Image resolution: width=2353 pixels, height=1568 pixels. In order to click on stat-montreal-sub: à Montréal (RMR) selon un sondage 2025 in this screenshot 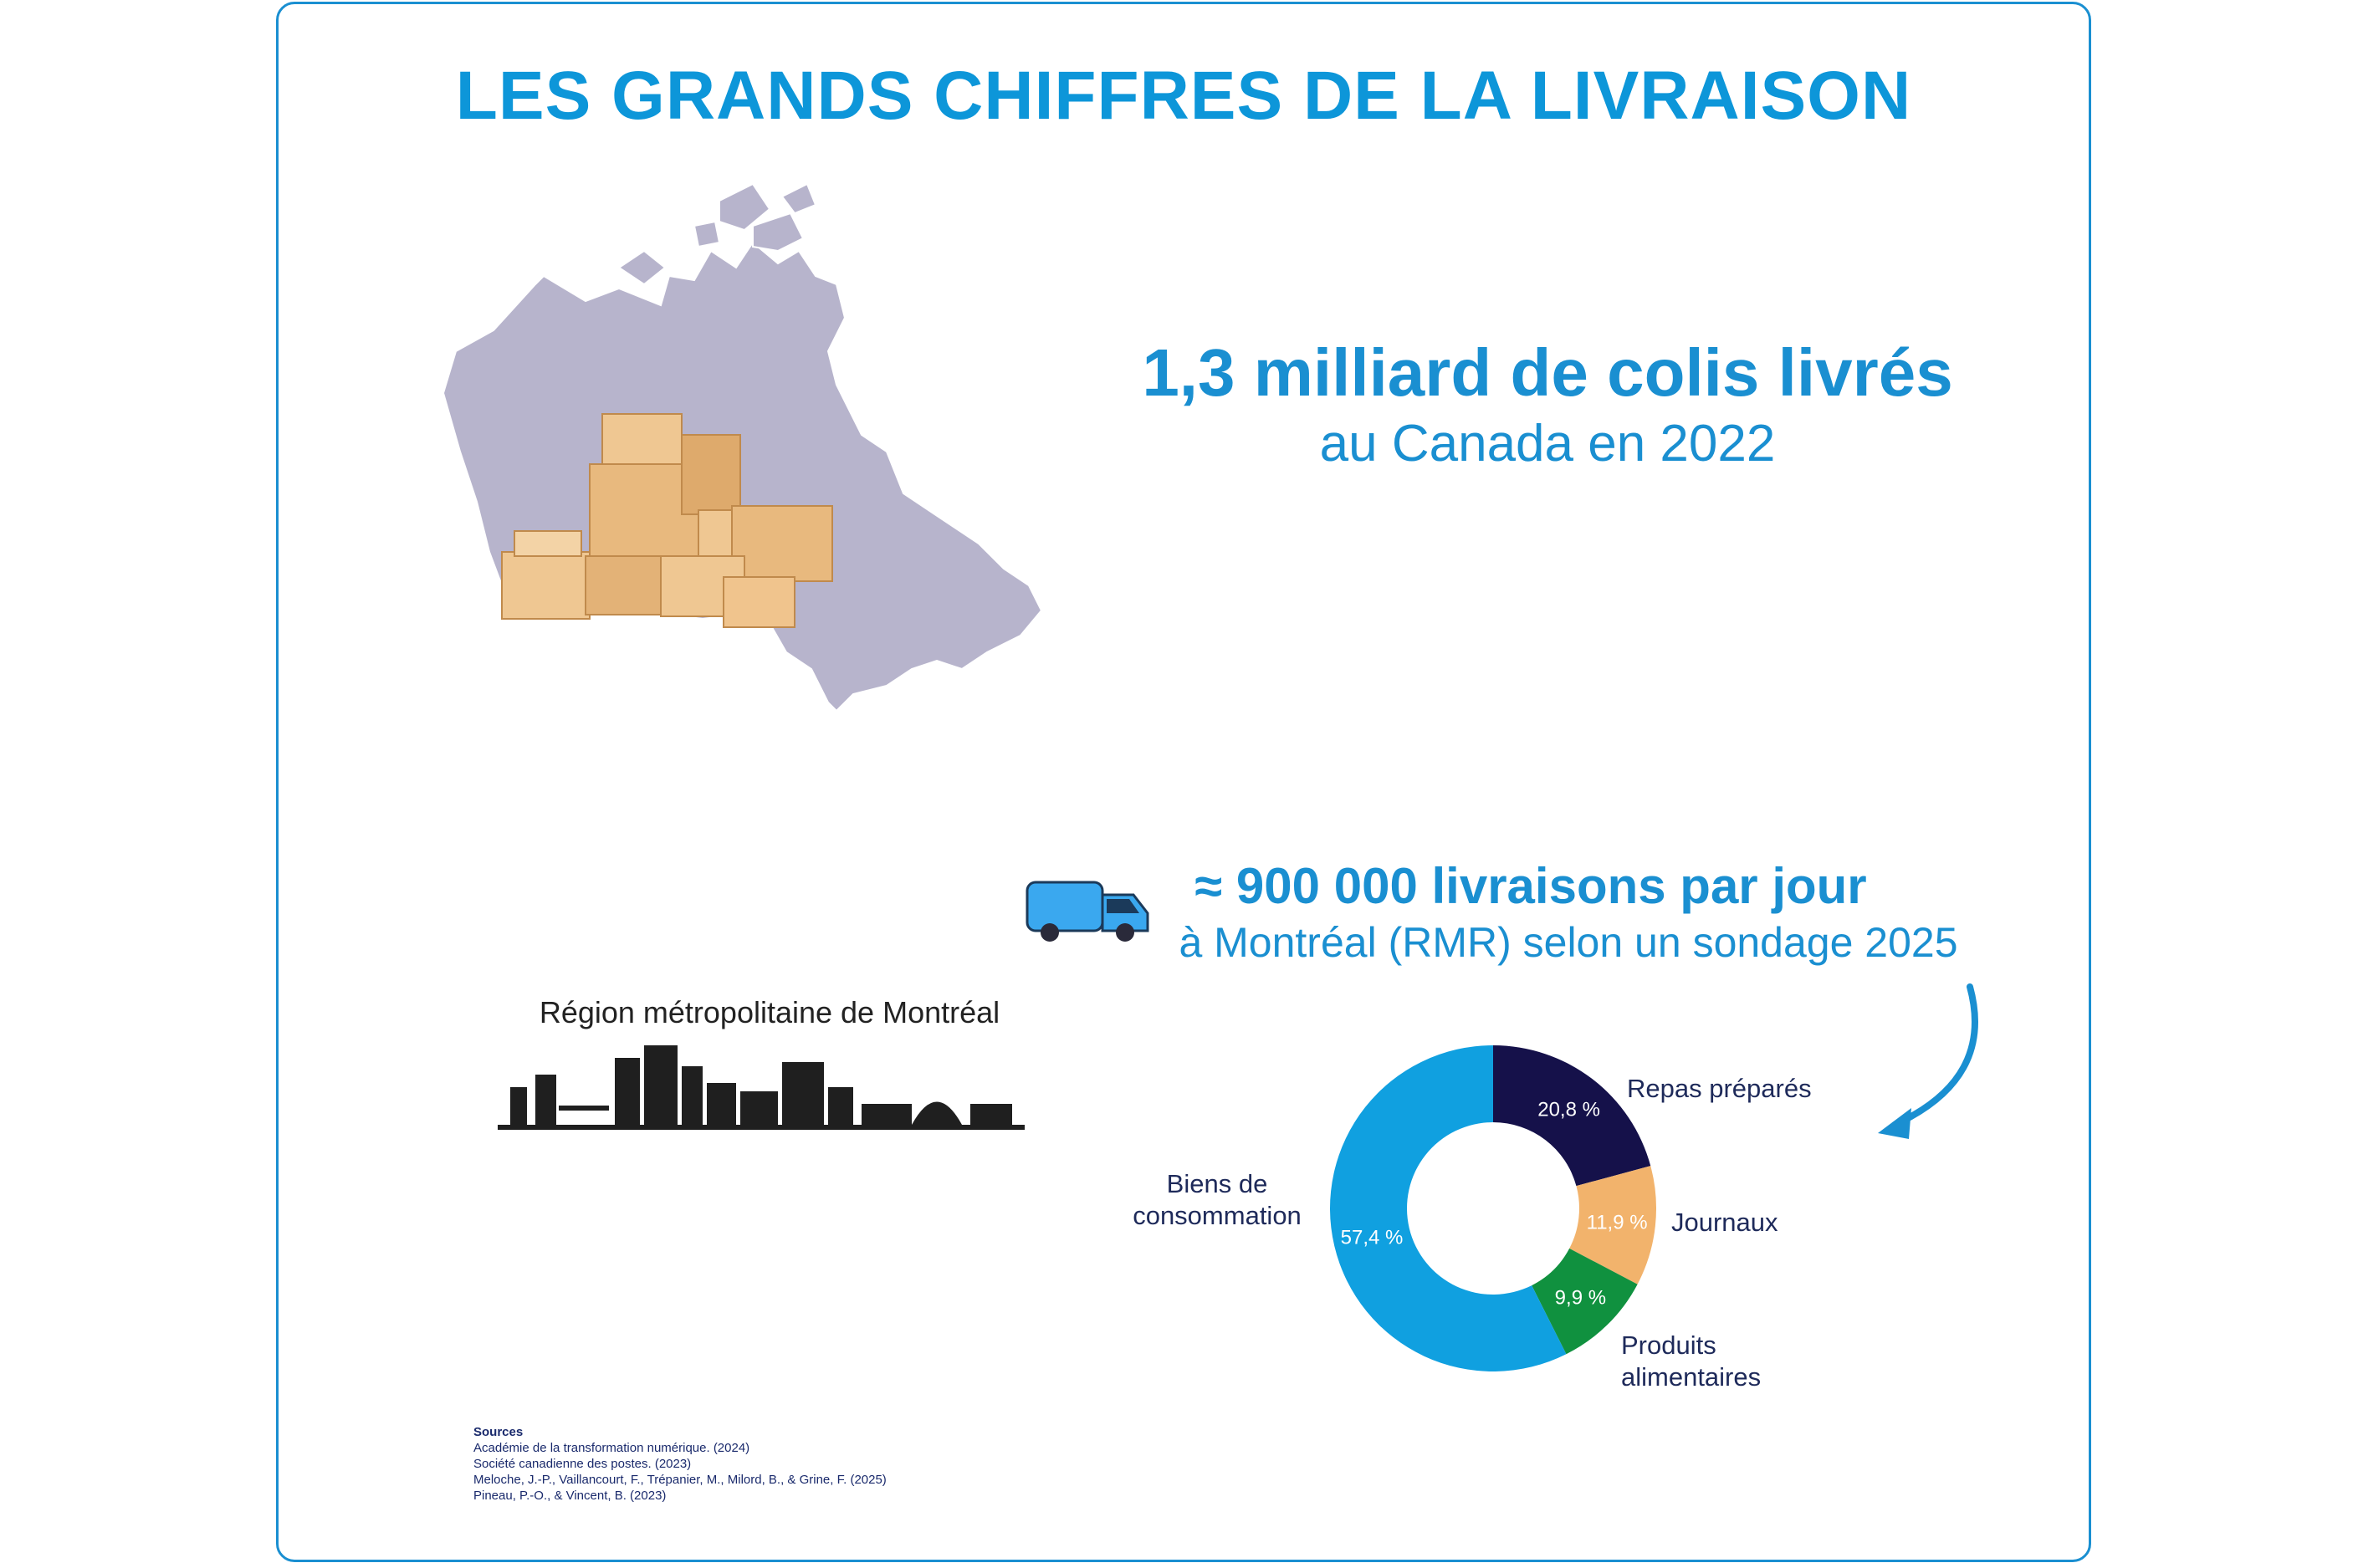, I will do `click(1568, 942)`.